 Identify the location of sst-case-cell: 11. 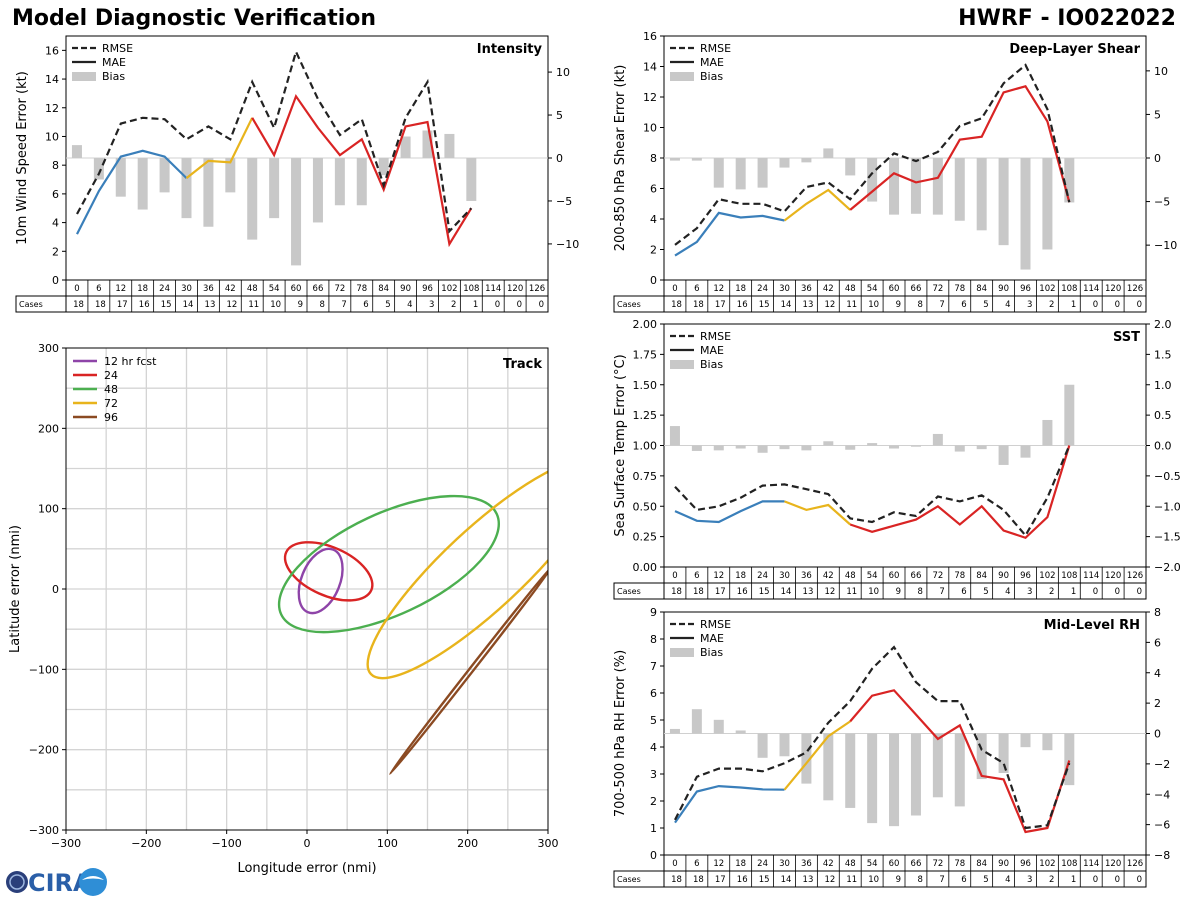
(851, 592).